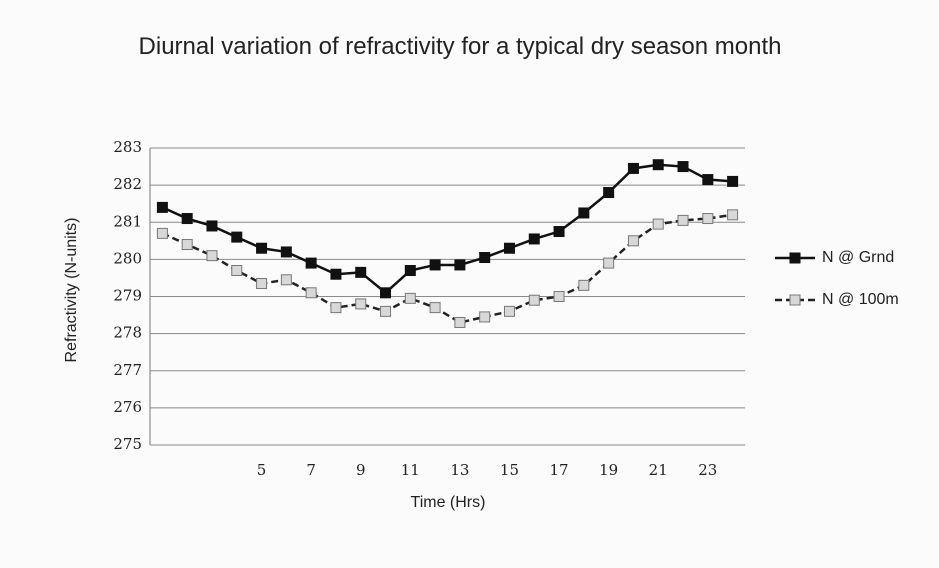  Describe the element at coordinates (448, 502) in the screenshot. I see `x-axis-title: Time (Hrs)` at that location.